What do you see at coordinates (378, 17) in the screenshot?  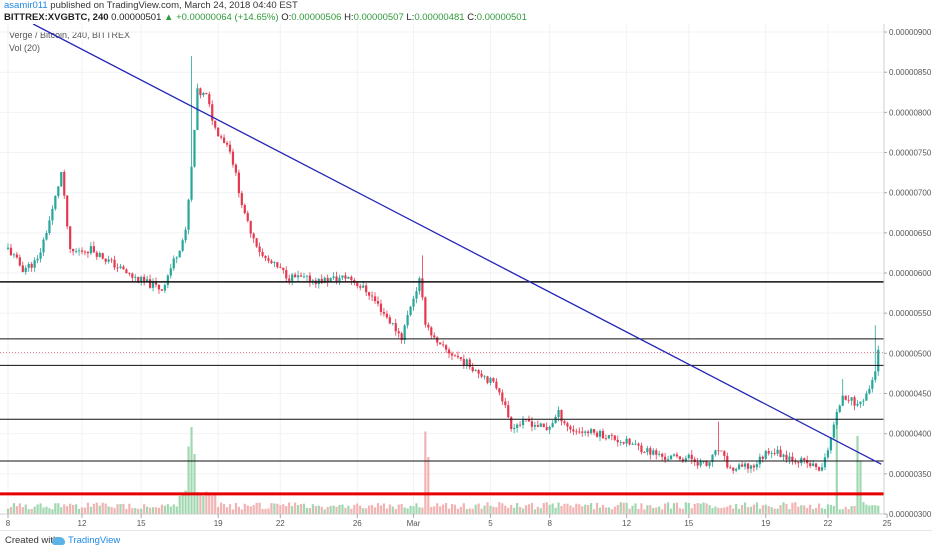 I see `high-value: 0.00000507` at bounding box center [378, 17].